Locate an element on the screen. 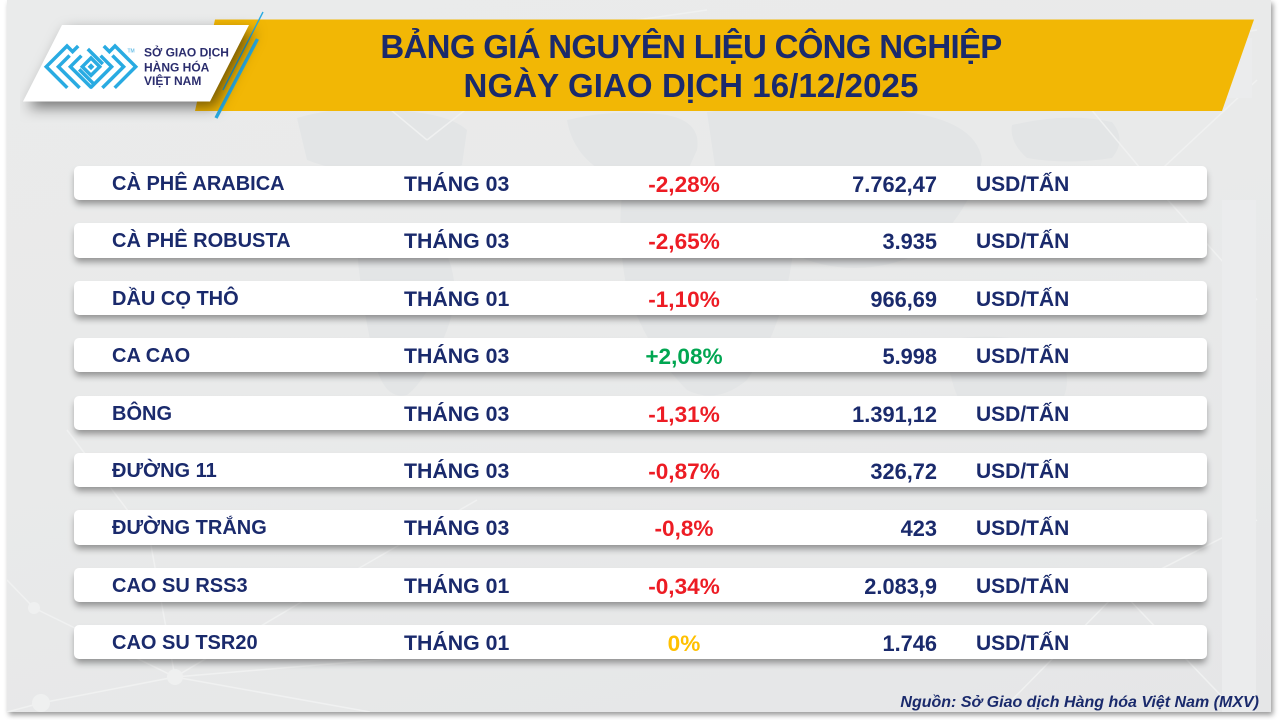 The width and height of the screenshot is (1280, 720). svg-text: SỞ GIAO DỊCH is located at coordinates (186, 52).